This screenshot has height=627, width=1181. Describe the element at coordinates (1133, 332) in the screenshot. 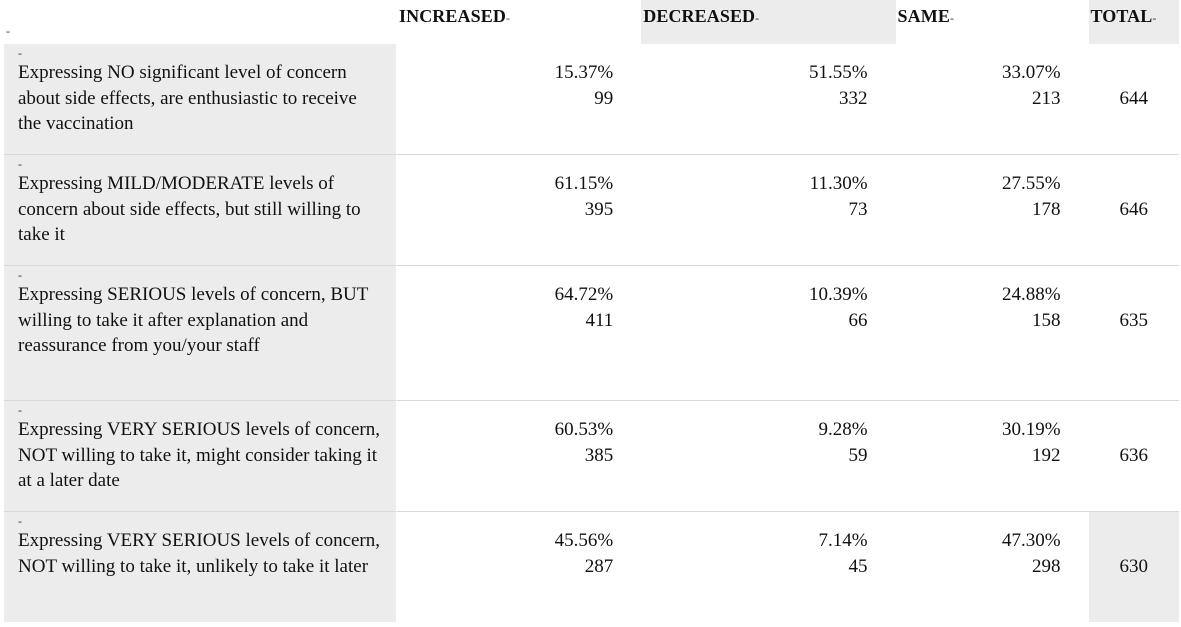

I see `total-cell: 635` at that location.